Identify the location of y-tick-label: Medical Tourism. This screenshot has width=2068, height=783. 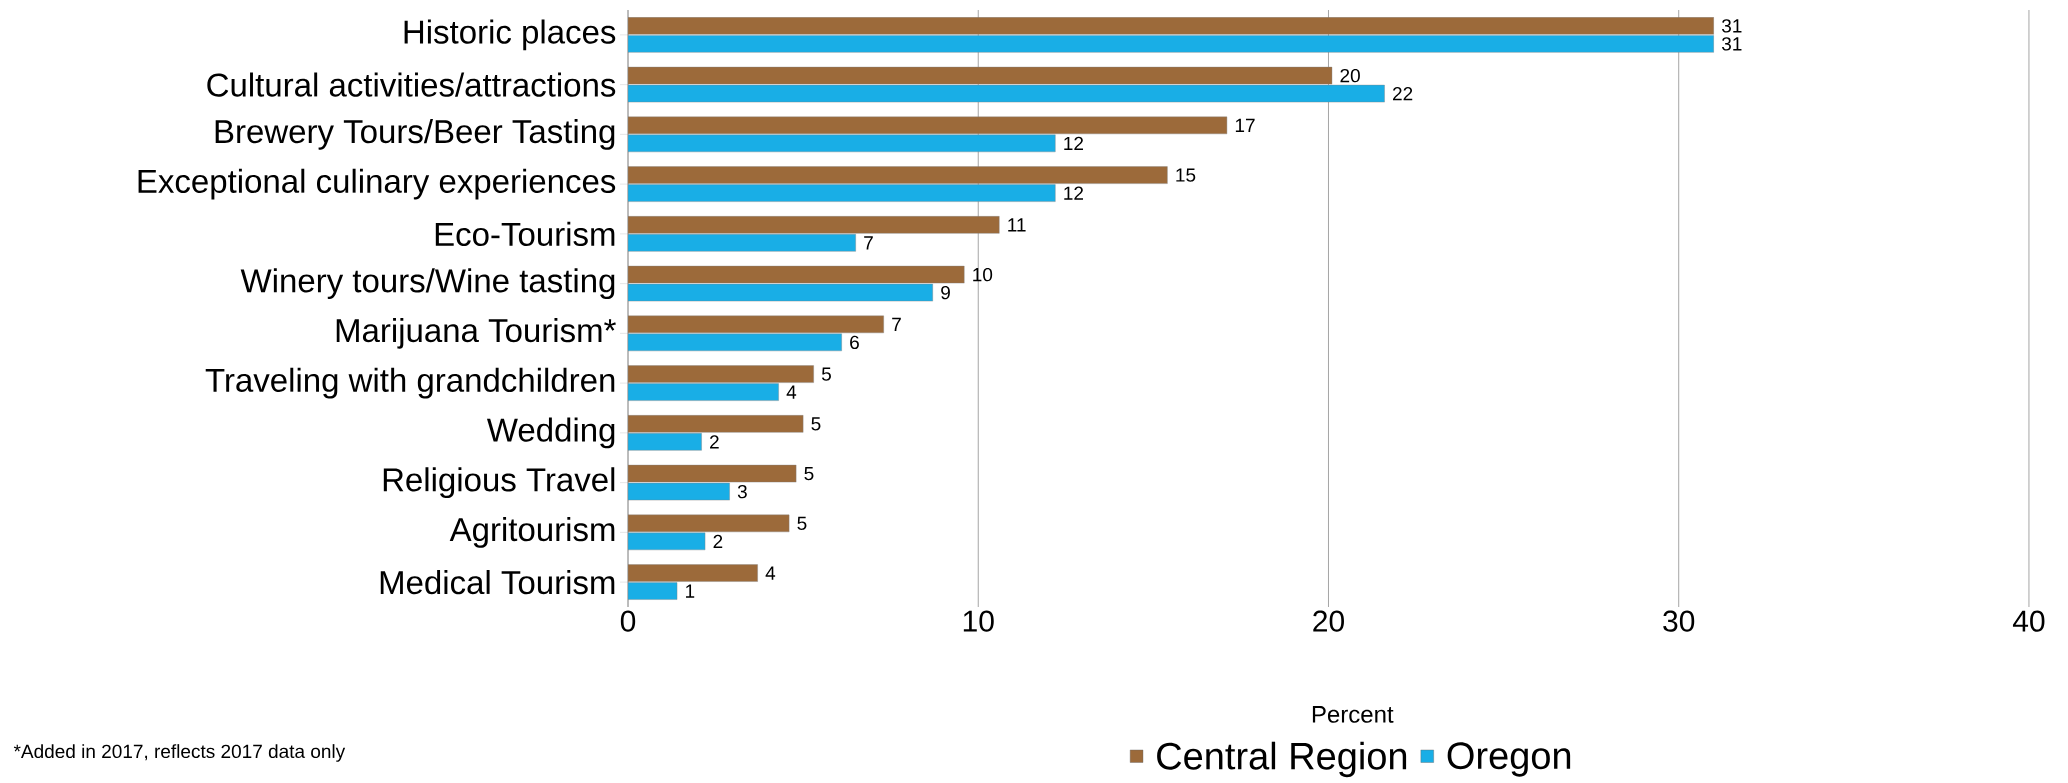
(497, 582).